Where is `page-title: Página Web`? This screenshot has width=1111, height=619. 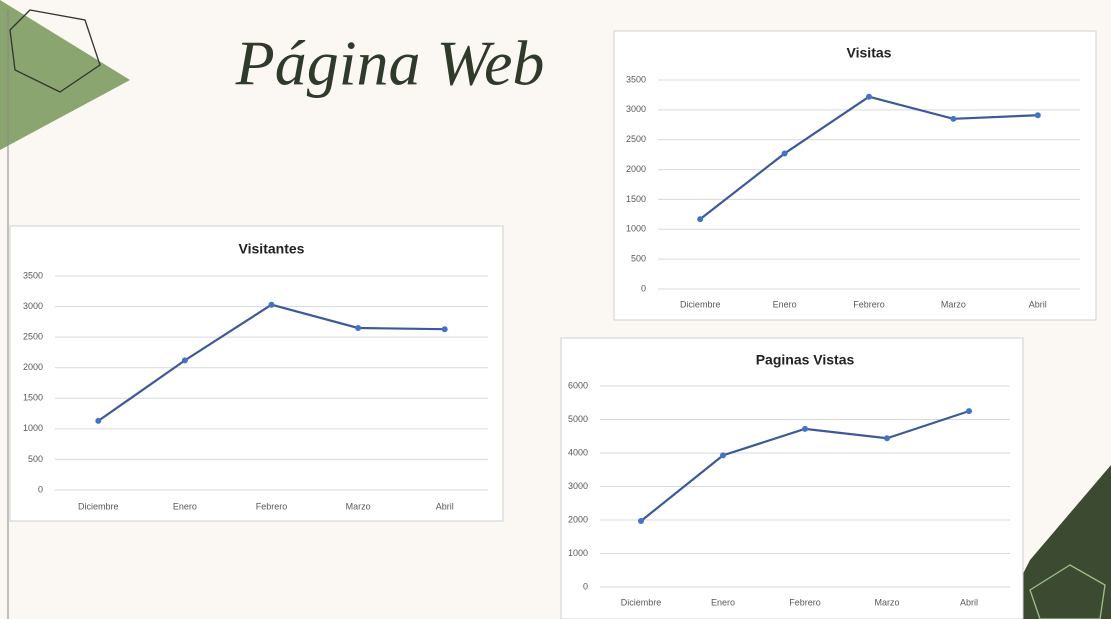
page-title: Página Web is located at coordinates (390, 63).